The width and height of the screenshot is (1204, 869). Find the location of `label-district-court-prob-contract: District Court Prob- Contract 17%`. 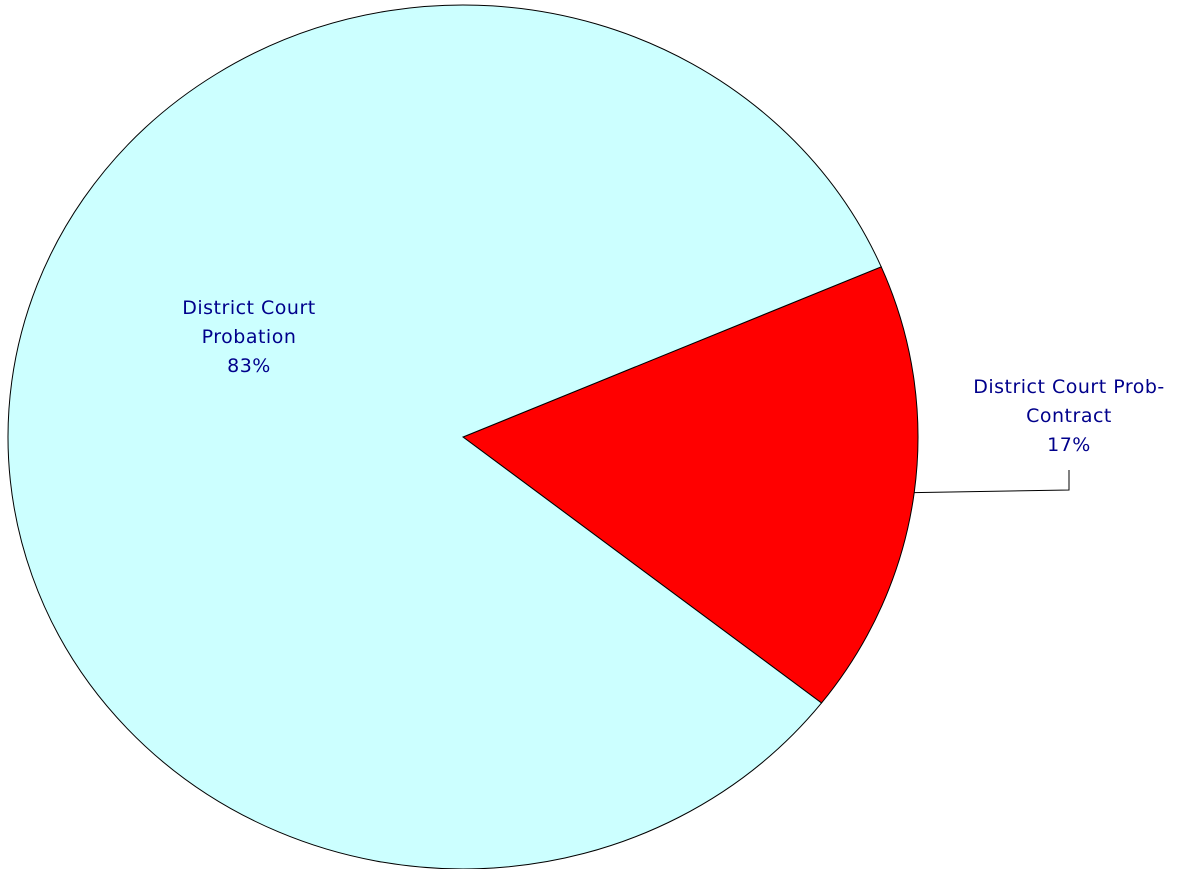

label-district-court-prob-contract: District Court Prob- Contract 17% is located at coordinates (1069, 416).